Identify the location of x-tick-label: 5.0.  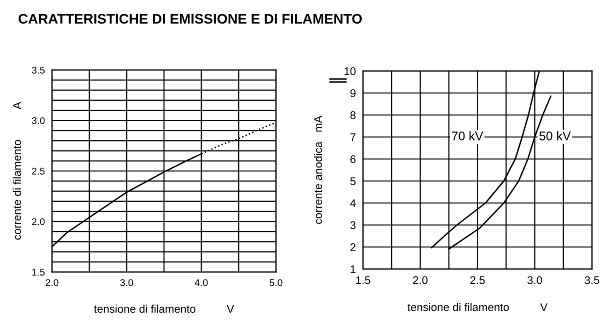
(276, 282).